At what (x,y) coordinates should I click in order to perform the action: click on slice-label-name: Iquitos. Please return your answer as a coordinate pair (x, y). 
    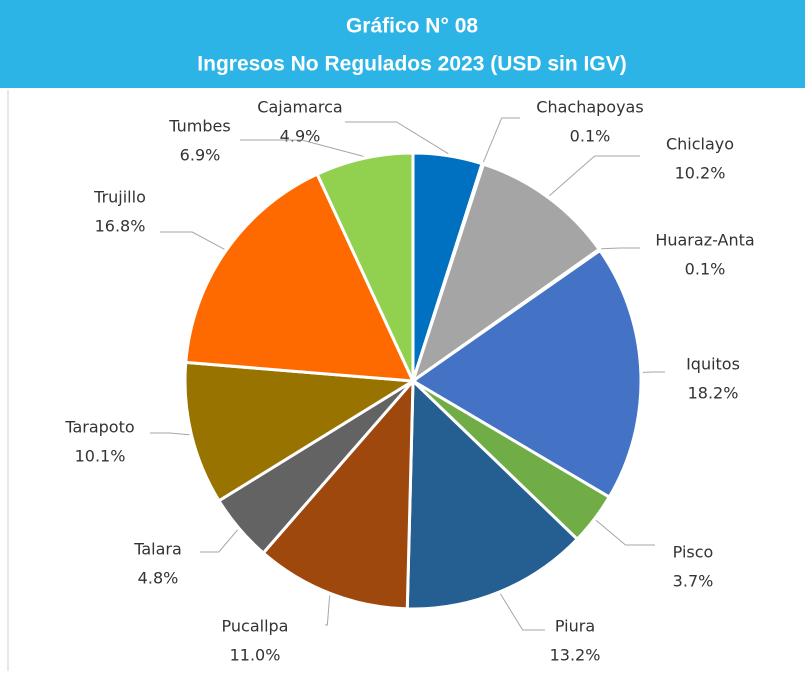
    Looking at the image, I should click on (713, 364).